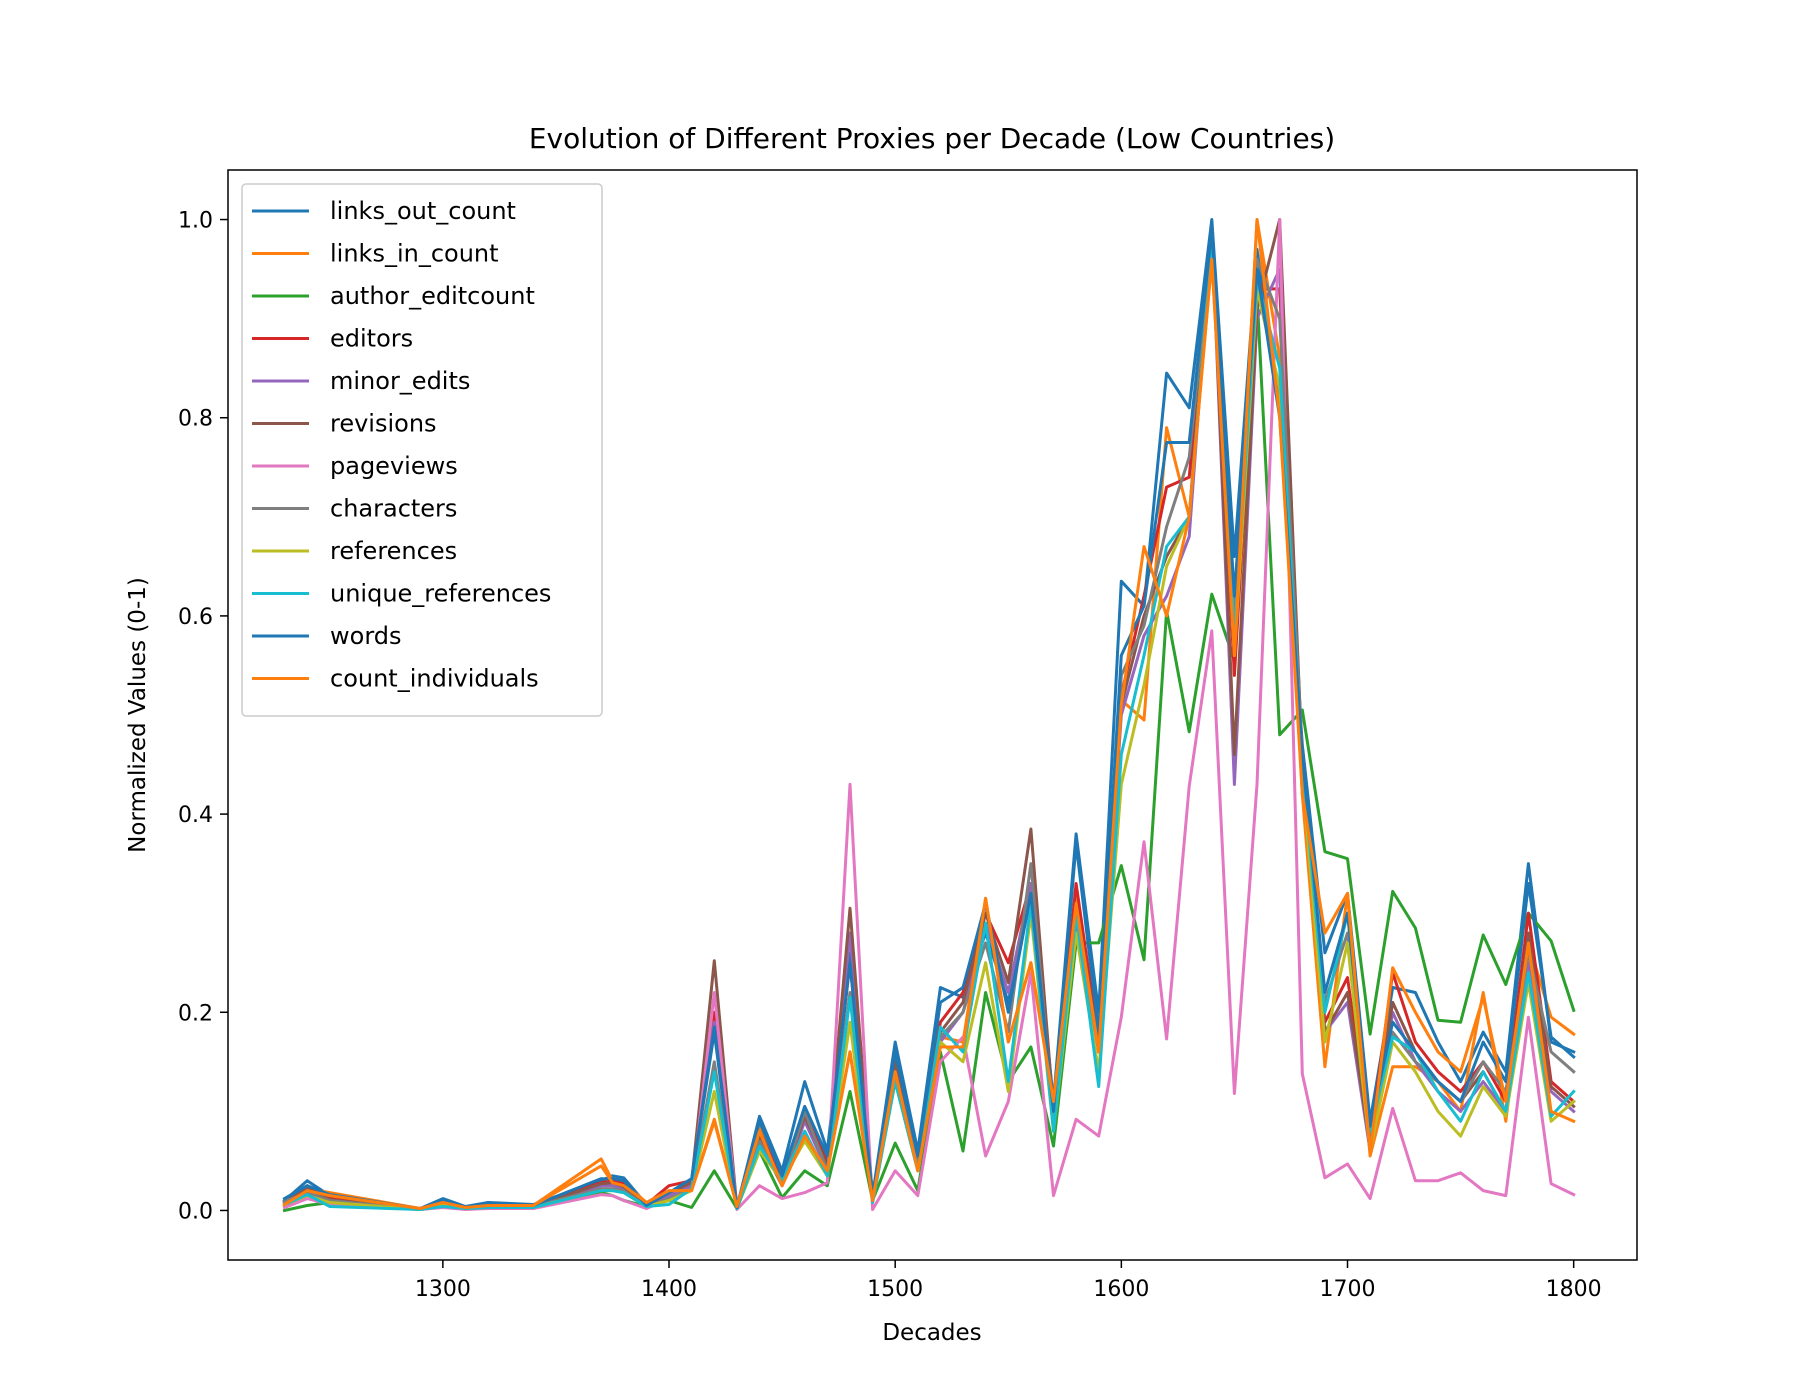  What do you see at coordinates (432, 296) in the screenshot?
I see `legend-label-author-editcount: author_editcount` at bounding box center [432, 296].